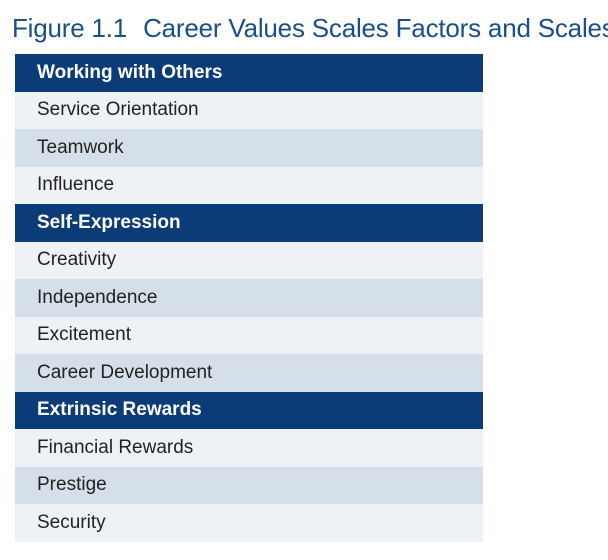 Image resolution: width=608 pixels, height=560 pixels. I want to click on scale-row-independence: Independence, so click(249, 298).